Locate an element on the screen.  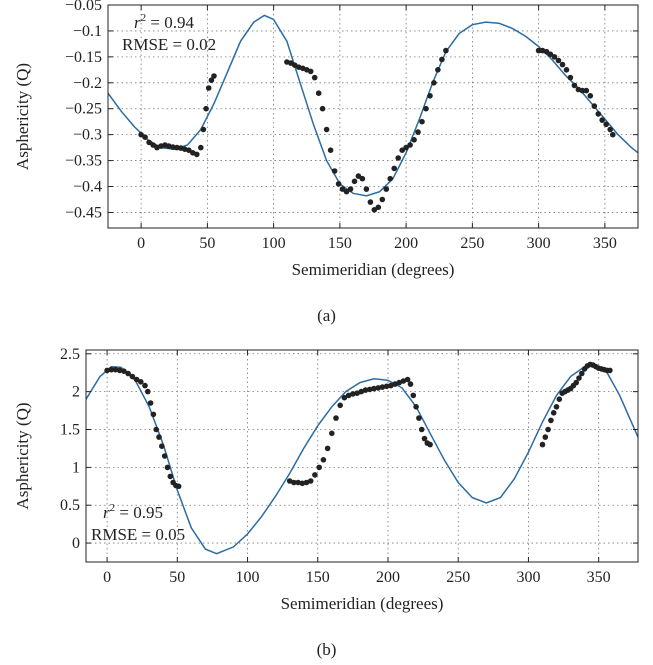
chart-a-xlabel: Semimeridian (degrees) is located at coordinates (373, 269).